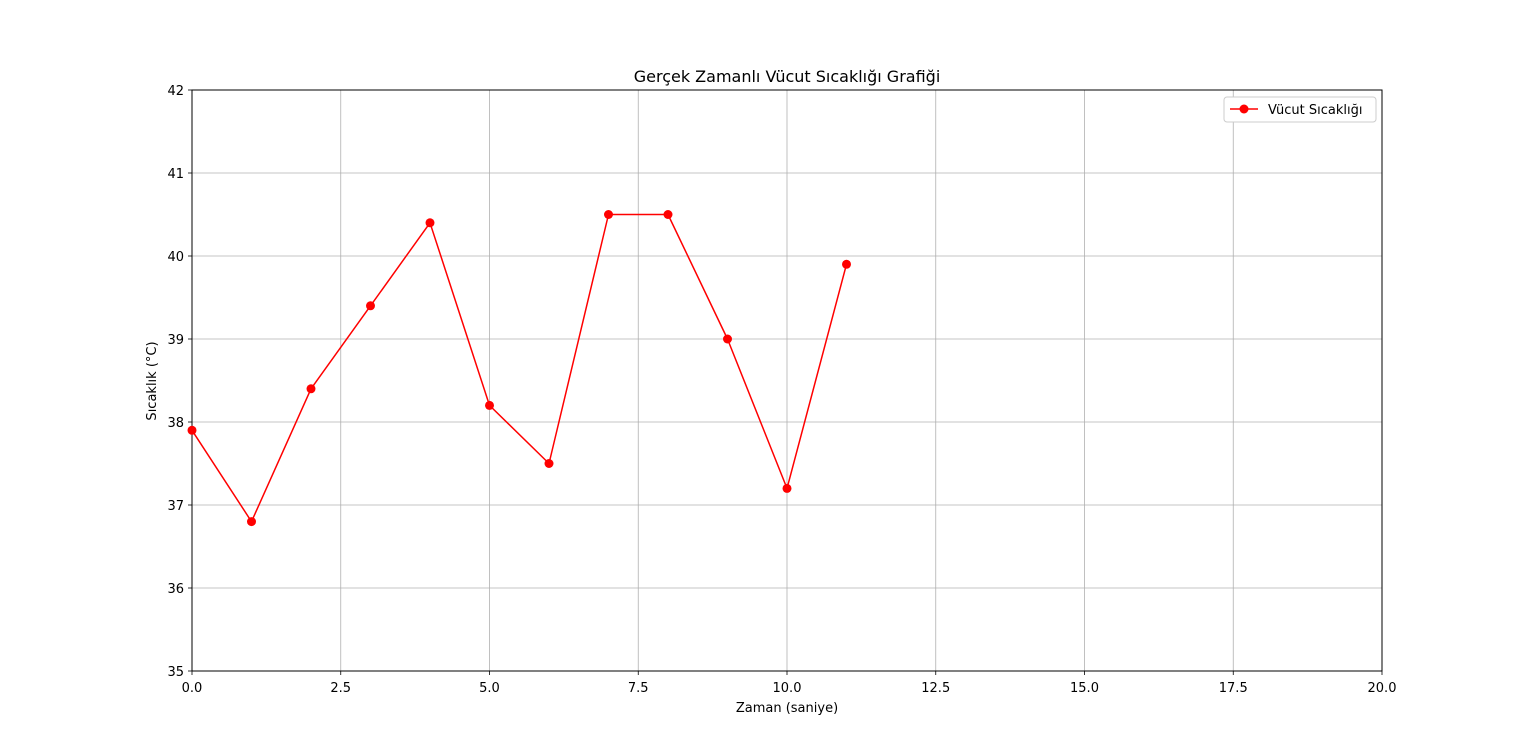 The image size is (1536, 754). What do you see at coordinates (935, 688) in the screenshot?
I see `x-tick-label: 12.5` at bounding box center [935, 688].